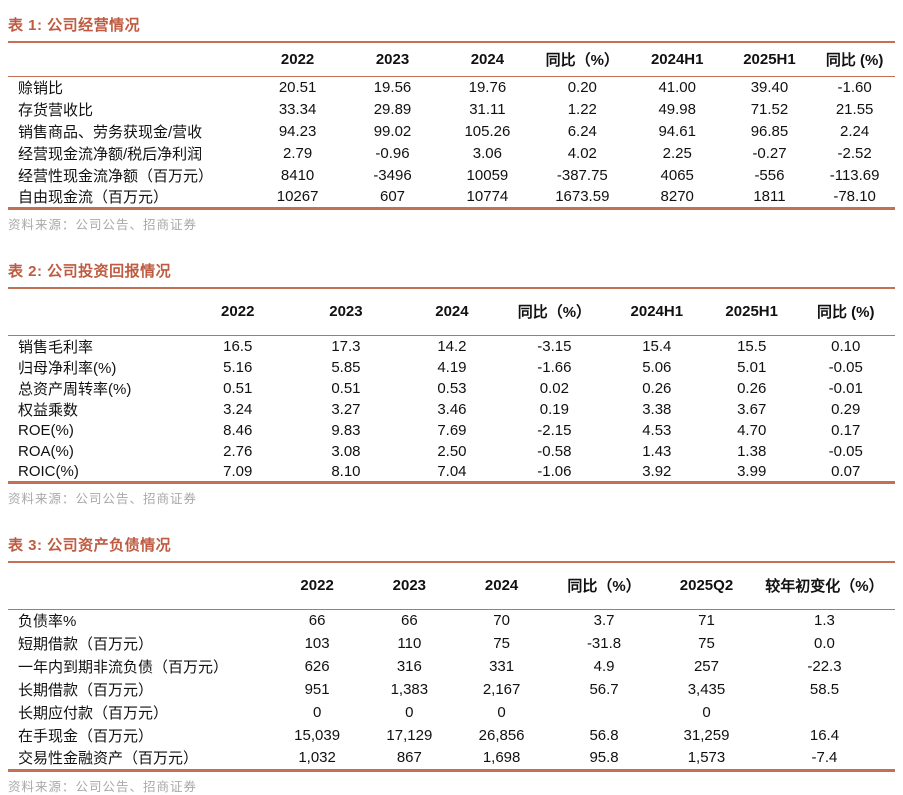 This screenshot has width=903, height=795. What do you see at coordinates (487, 109) in the screenshot?
I see `table-cell: 31.11` at bounding box center [487, 109].